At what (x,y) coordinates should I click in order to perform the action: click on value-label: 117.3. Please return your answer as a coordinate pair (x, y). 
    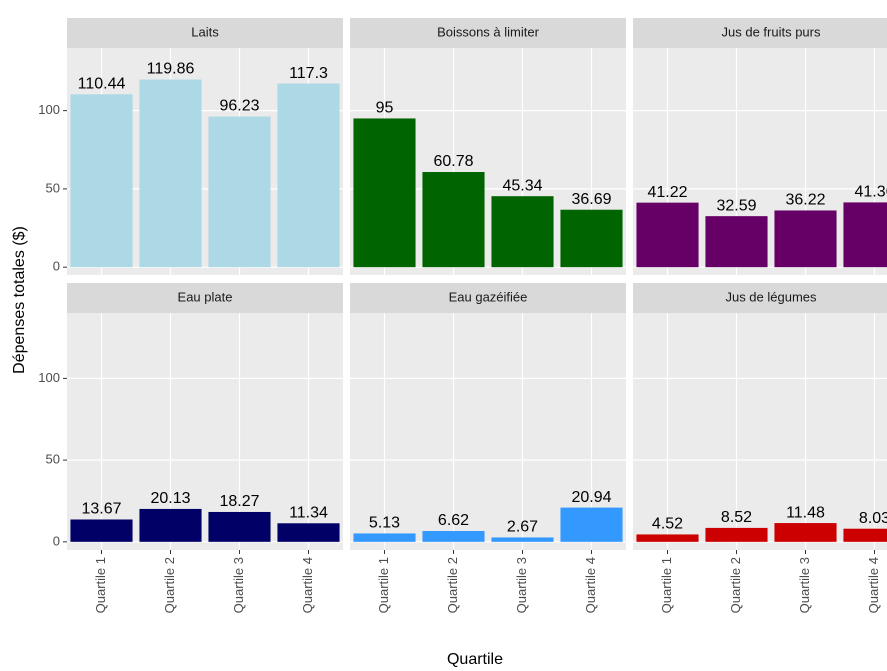
    Looking at the image, I should click on (308, 73).